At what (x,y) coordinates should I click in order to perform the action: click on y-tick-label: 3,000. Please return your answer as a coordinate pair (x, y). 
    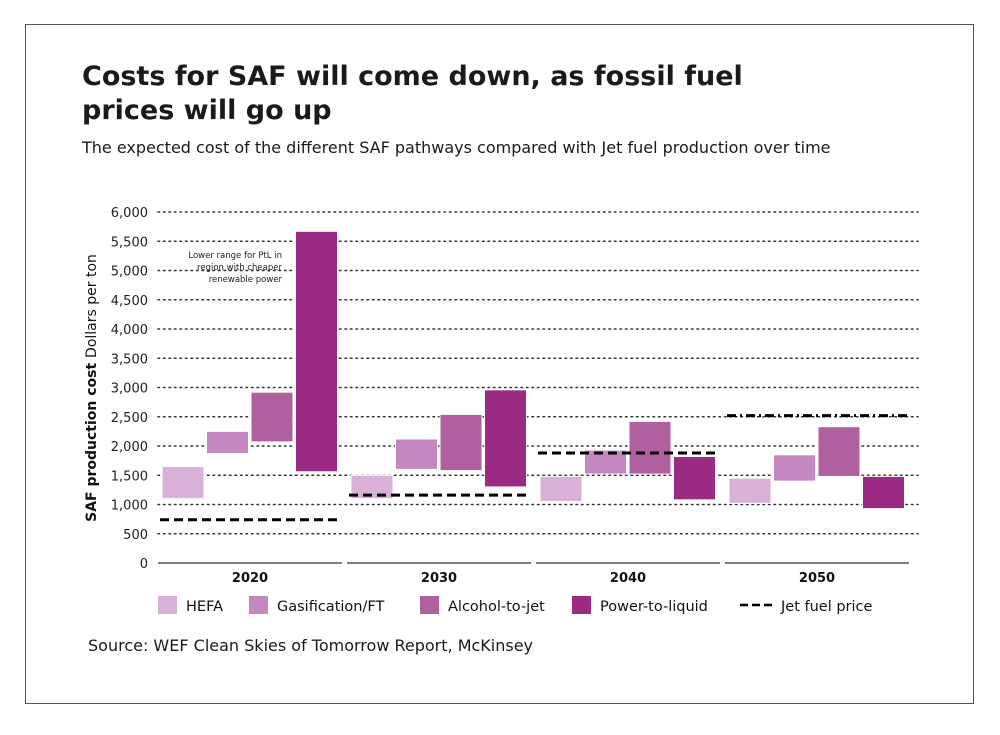
    Looking at the image, I should click on (129, 389).